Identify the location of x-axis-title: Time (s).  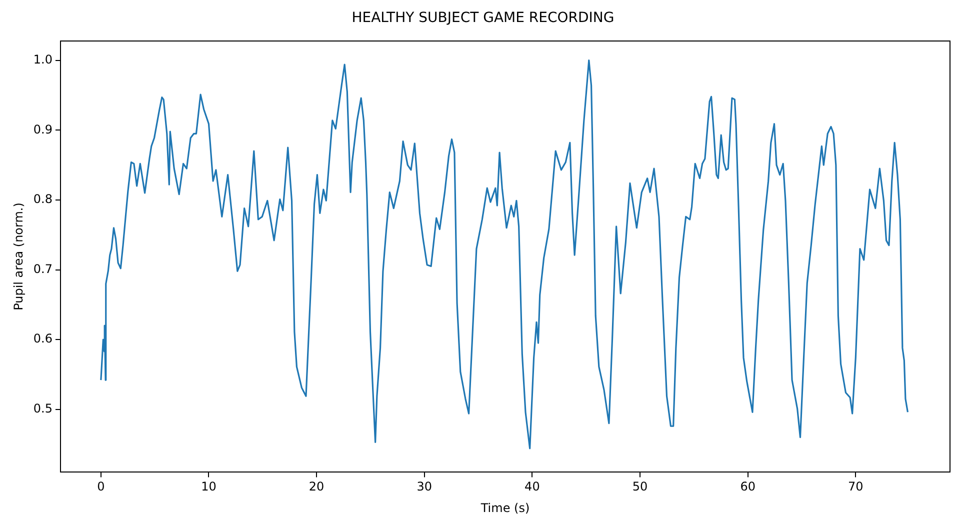
(505, 507).